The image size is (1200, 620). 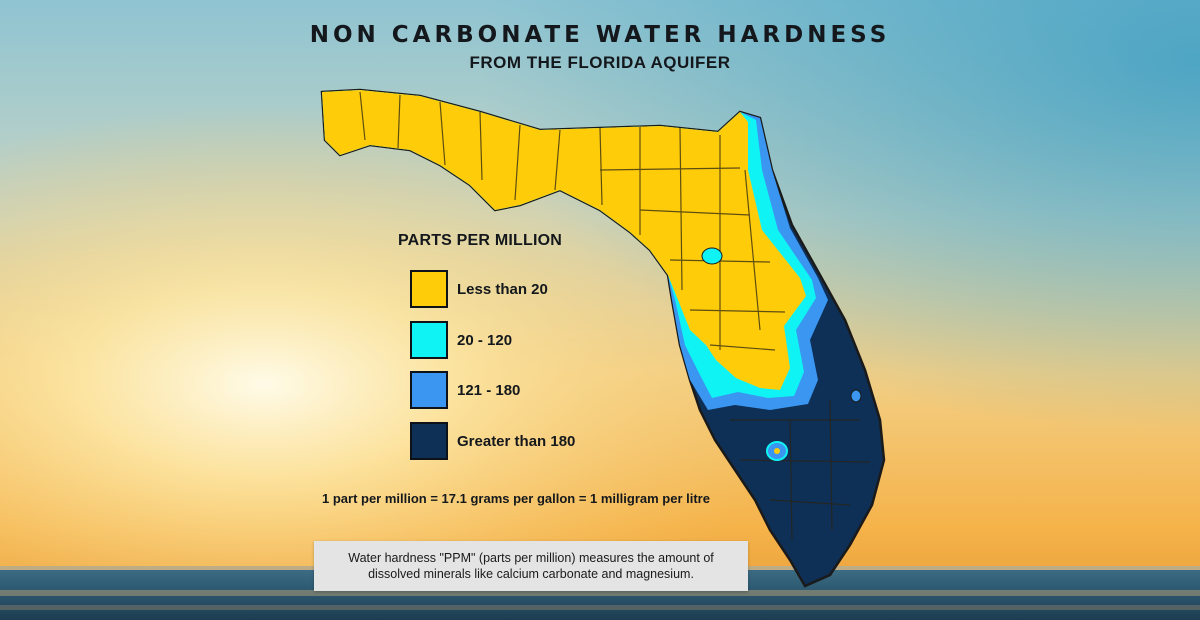 What do you see at coordinates (600, 35) in the screenshot?
I see `page-title: NON CARBONATE WATER HARDNESS` at bounding box center [600, 35].